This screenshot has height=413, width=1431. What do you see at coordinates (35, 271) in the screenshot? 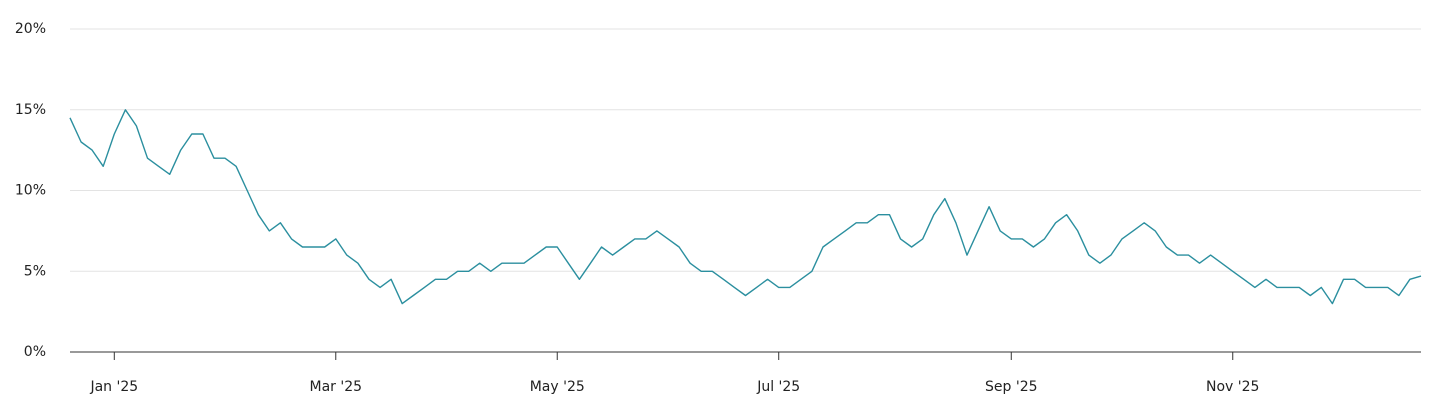
I see `y-tick-label: 5%` at bounding box center [35, 271].